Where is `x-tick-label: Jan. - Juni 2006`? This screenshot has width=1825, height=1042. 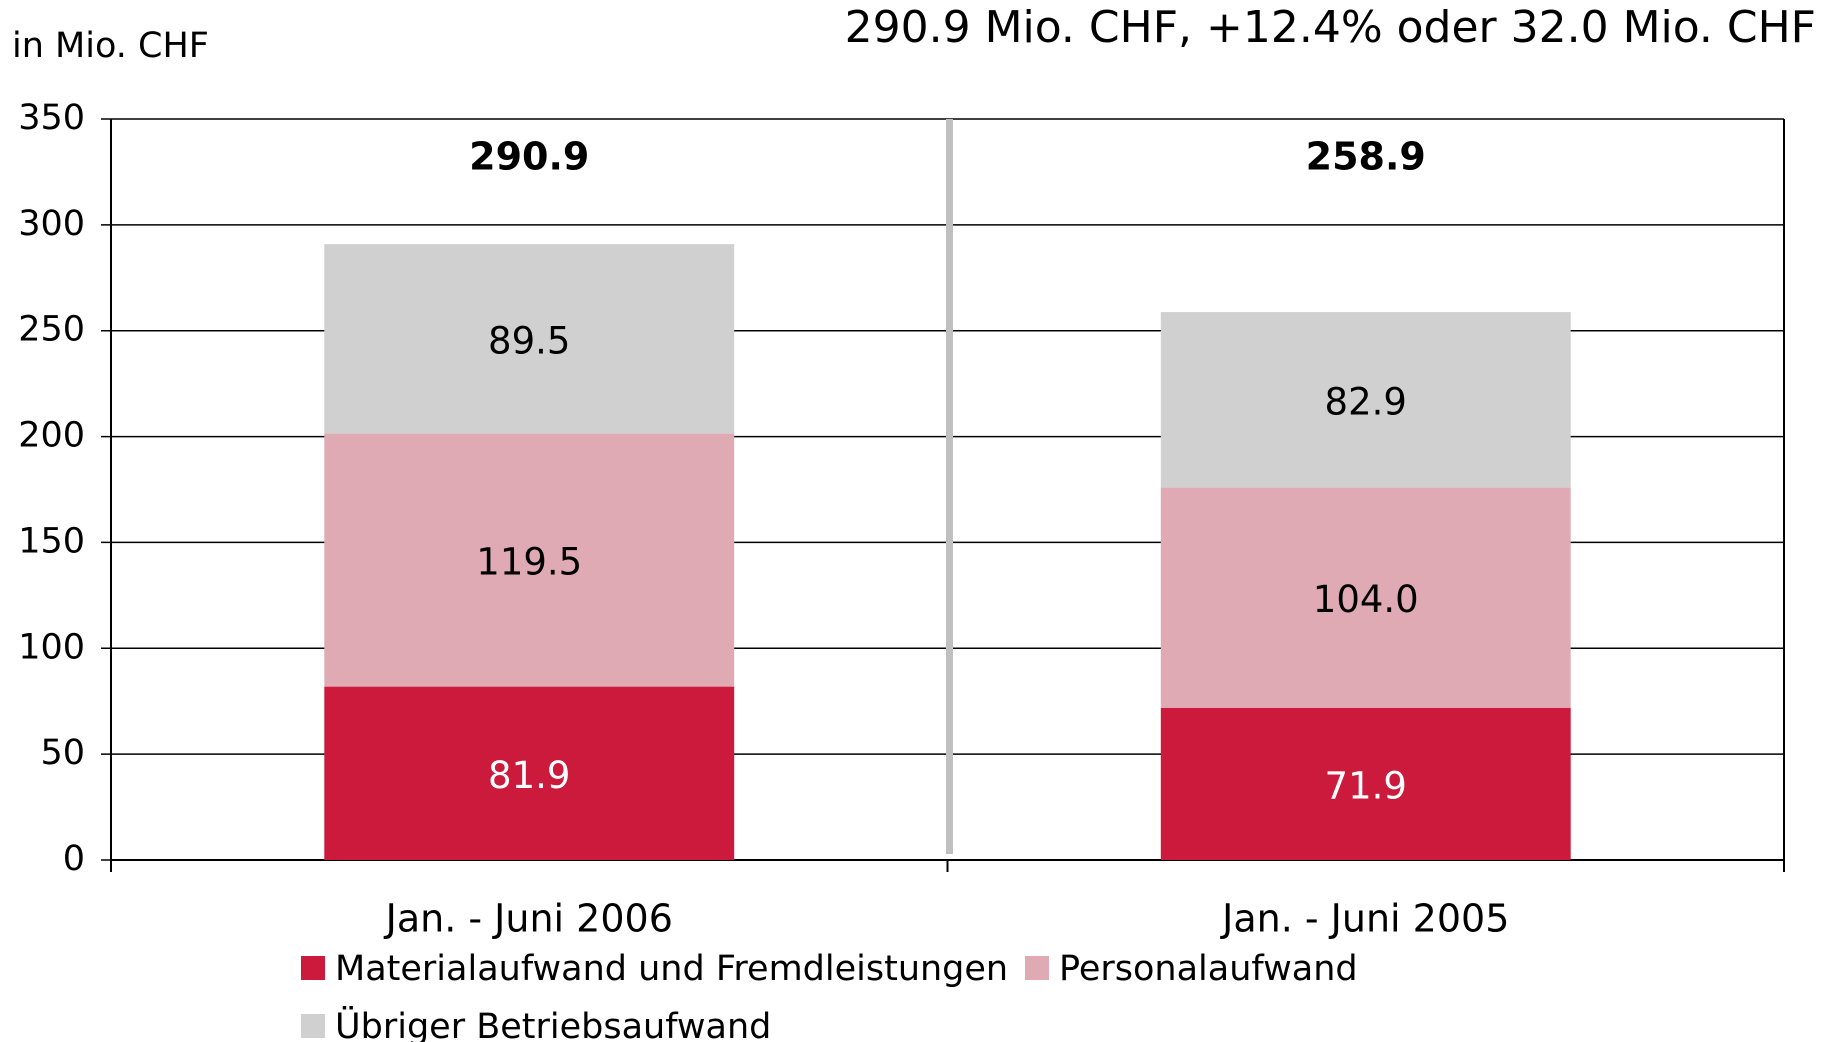 x-tick-label: Jan. - Juni 2006 is located at coordinates (528, 919).